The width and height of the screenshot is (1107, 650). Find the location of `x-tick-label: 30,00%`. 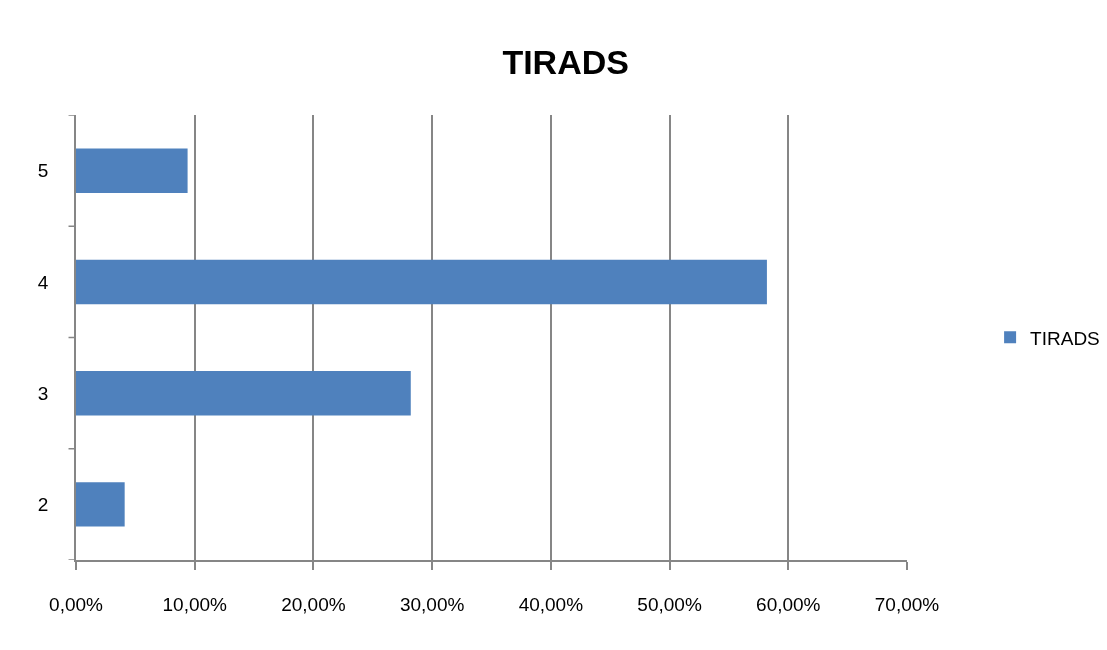

x-tick-label: 30,00% is located at coordinates (432, 604).